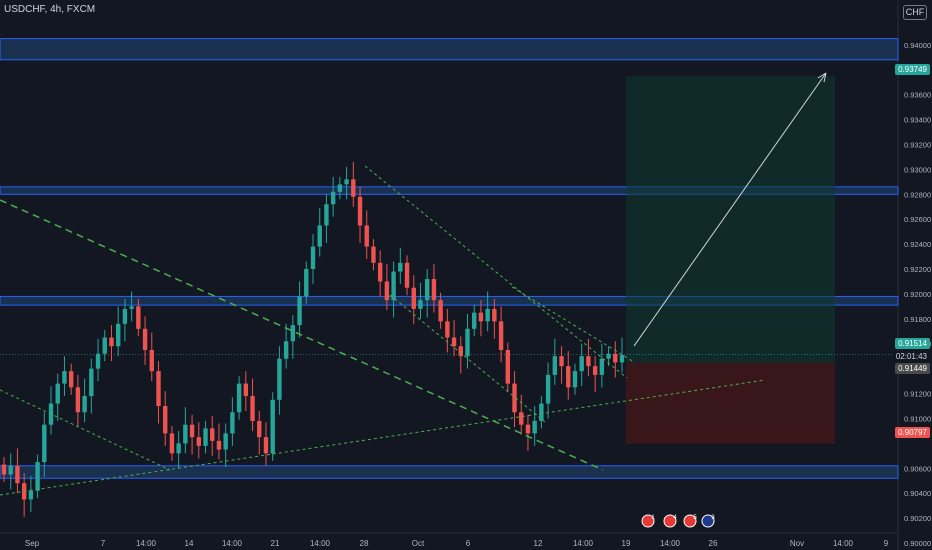 The width and height of the screenshot is (932, 550). Describe the element at coordinates (418, 543) in the screenshot. I see `x-tick-label: Oct` at that location.